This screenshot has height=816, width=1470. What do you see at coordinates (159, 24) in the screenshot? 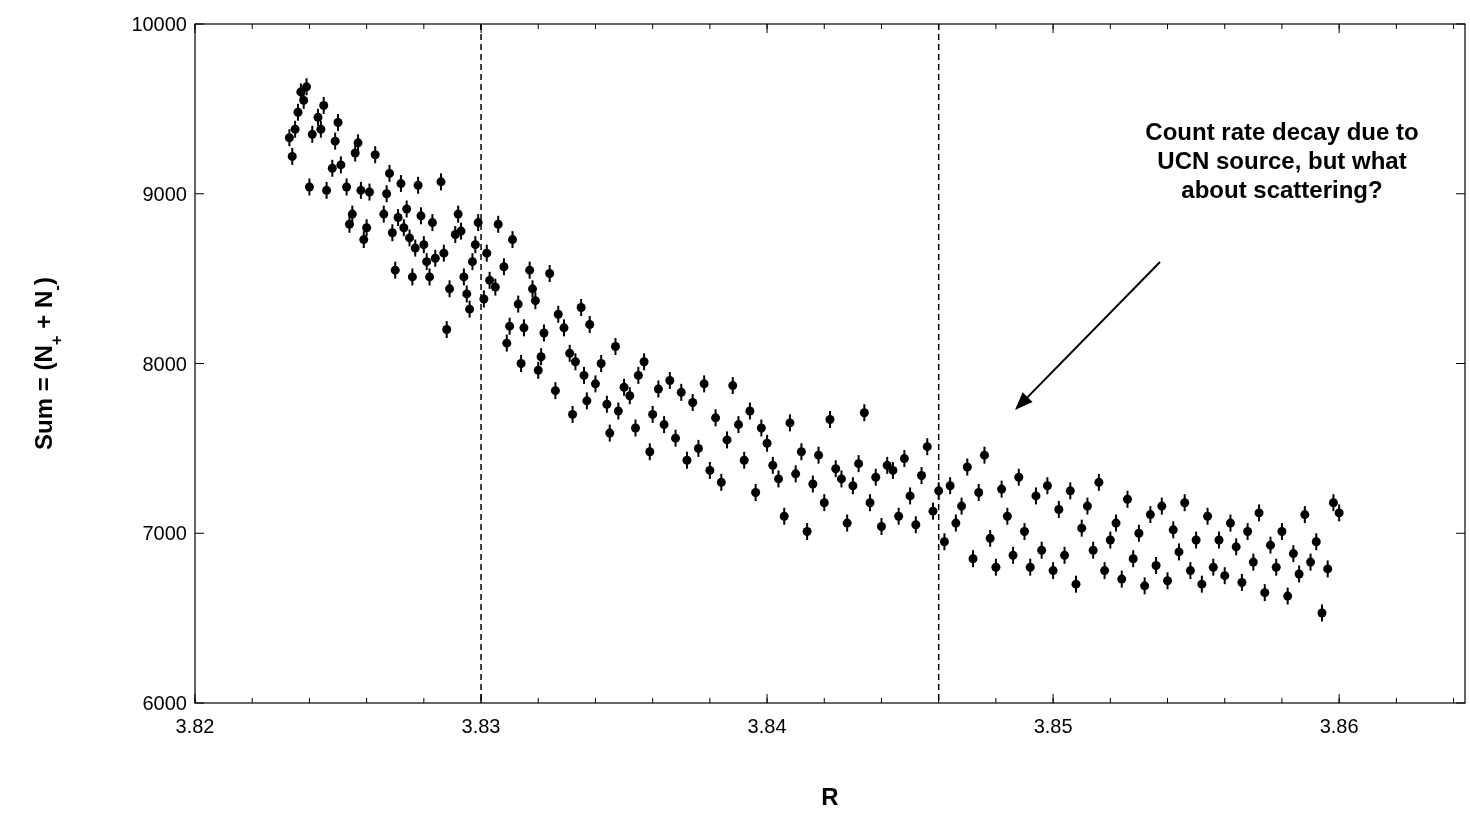
I see `y-tick-label: 10000` at bounding box center [159, 24].